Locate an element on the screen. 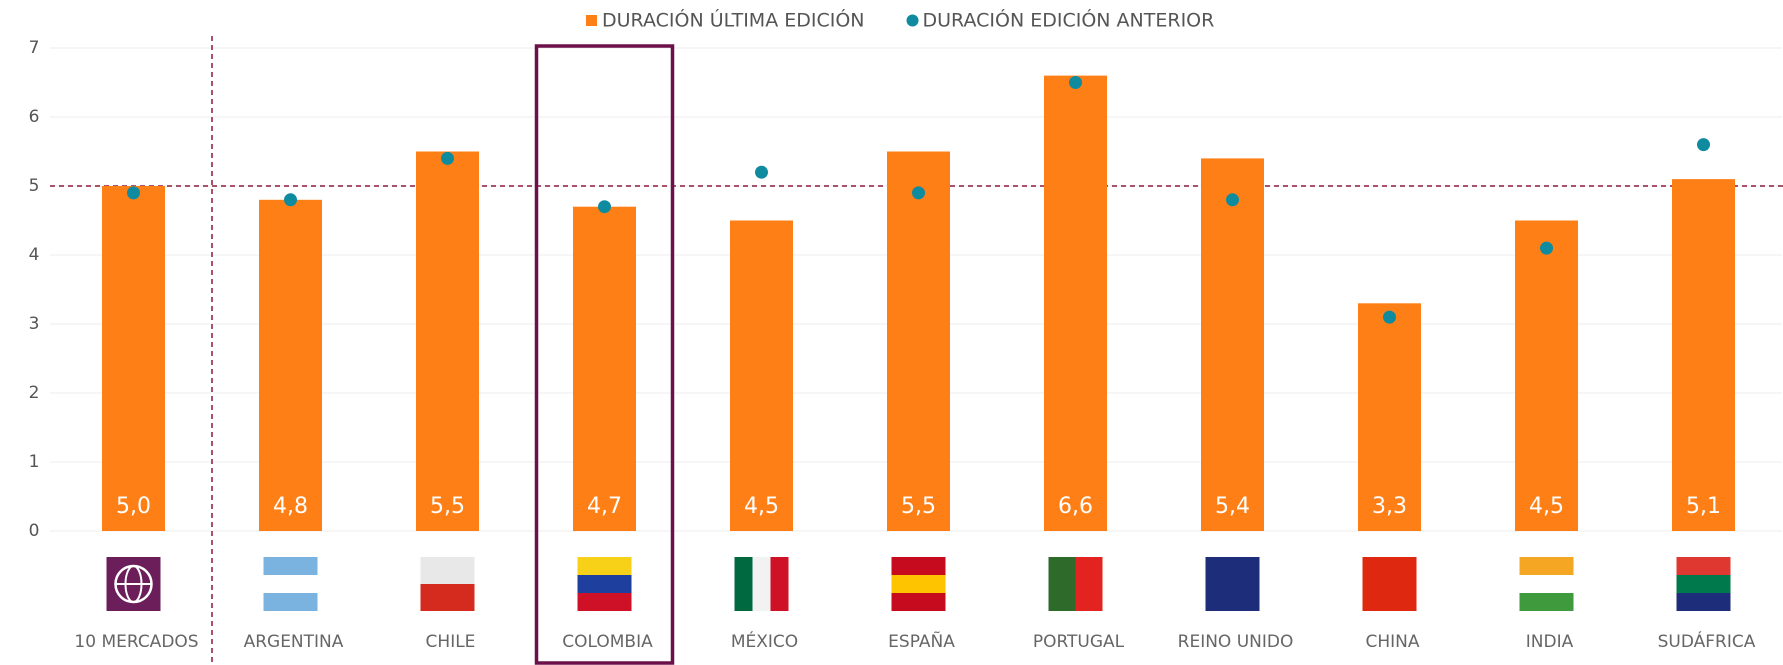  x-tick-label: REINO UNIDO is located at coordinates (1236, 642).